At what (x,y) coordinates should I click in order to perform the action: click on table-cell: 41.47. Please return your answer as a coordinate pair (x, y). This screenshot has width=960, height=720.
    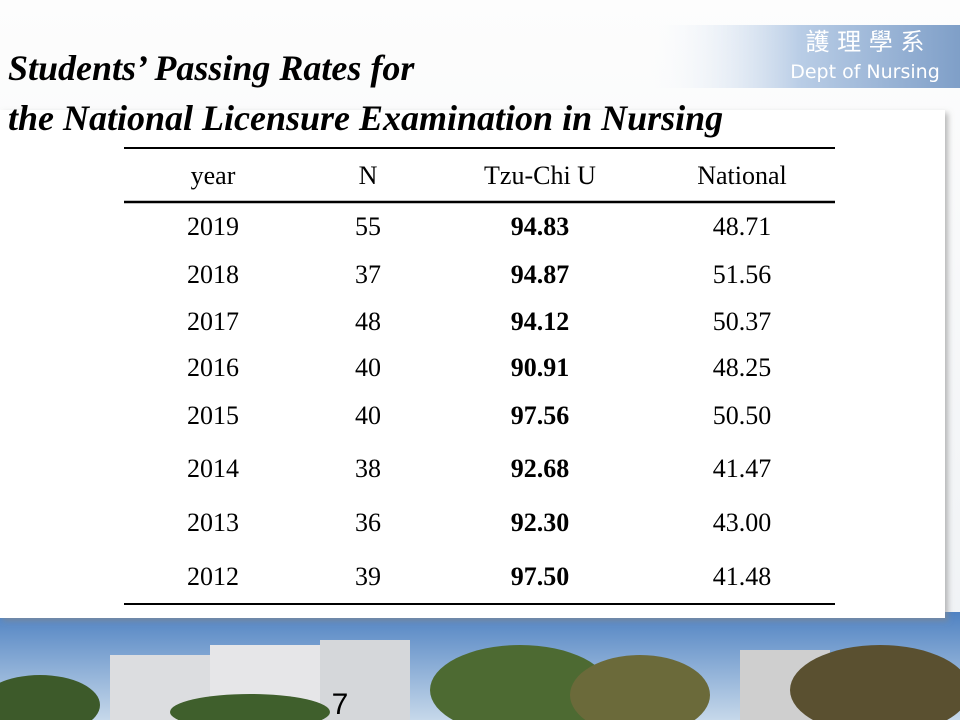
    Looking at the image, I should click on (742, 468).